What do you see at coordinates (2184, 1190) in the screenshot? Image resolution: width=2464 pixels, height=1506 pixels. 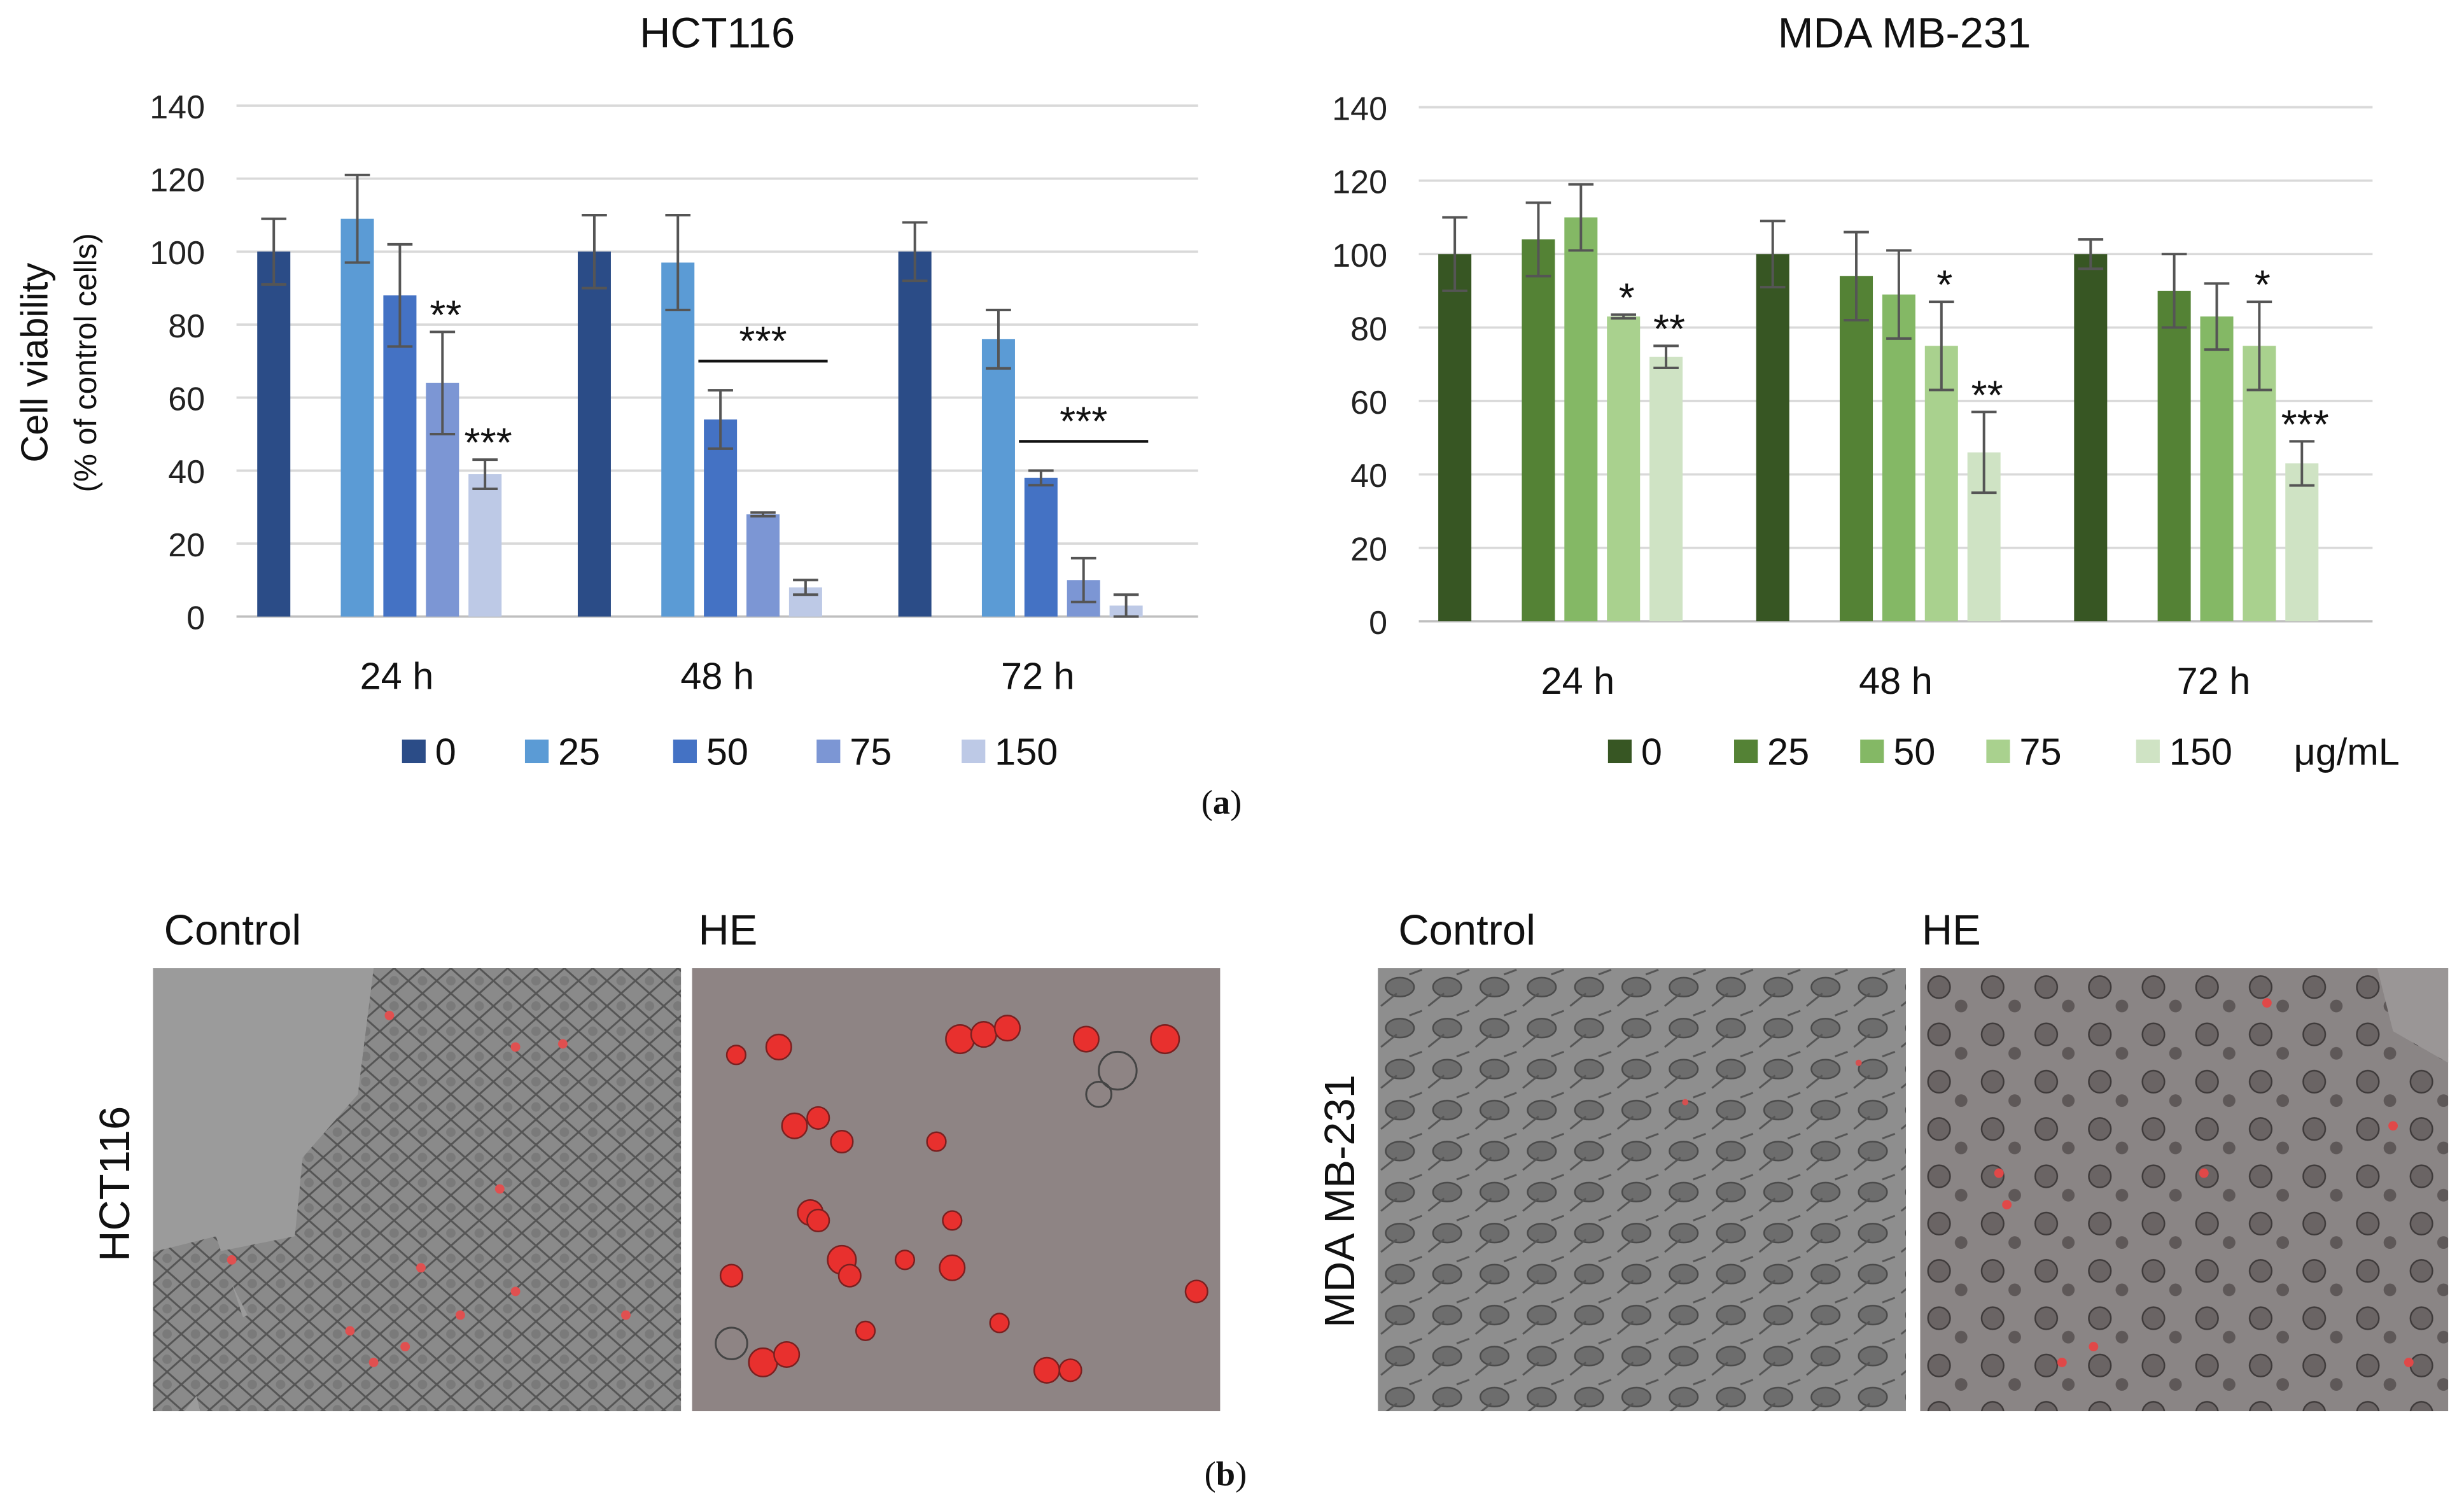 I see `mda-he-micrograph` at bounding box center [2184, 1190].